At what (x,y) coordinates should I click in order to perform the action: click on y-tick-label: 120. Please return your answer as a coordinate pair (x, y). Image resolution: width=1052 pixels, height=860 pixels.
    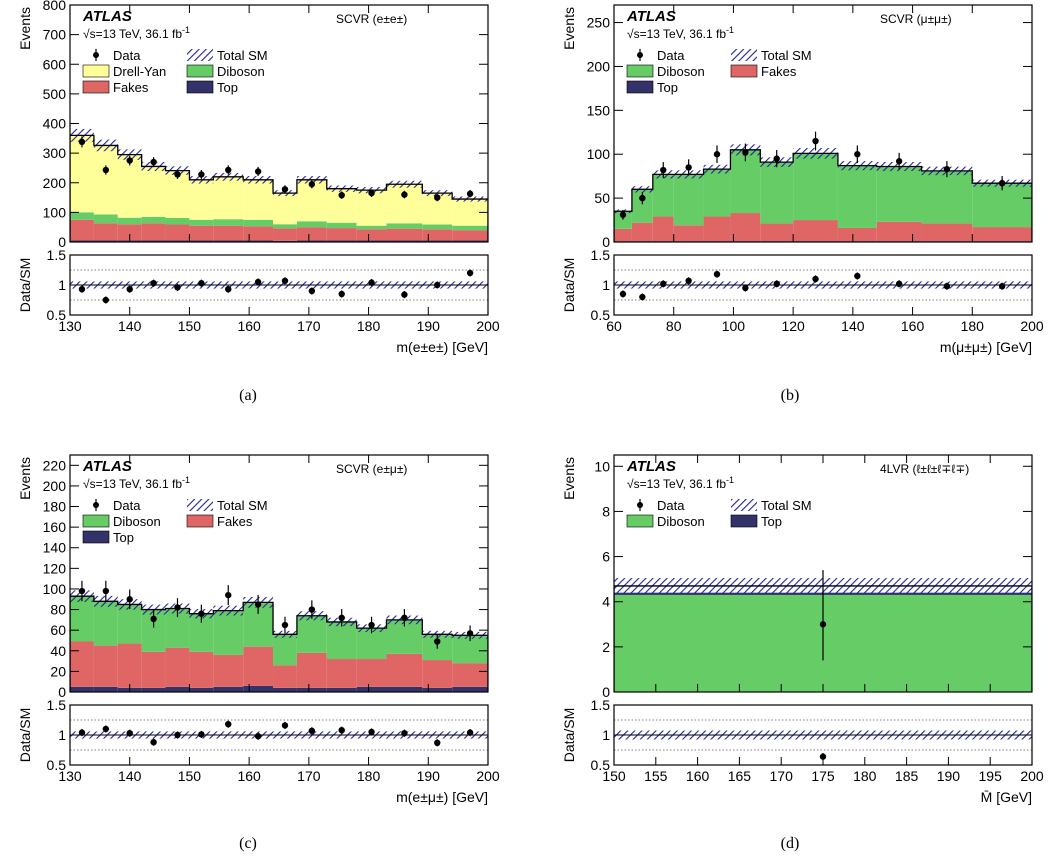
    Looking at the image, I should click on (55, 568).